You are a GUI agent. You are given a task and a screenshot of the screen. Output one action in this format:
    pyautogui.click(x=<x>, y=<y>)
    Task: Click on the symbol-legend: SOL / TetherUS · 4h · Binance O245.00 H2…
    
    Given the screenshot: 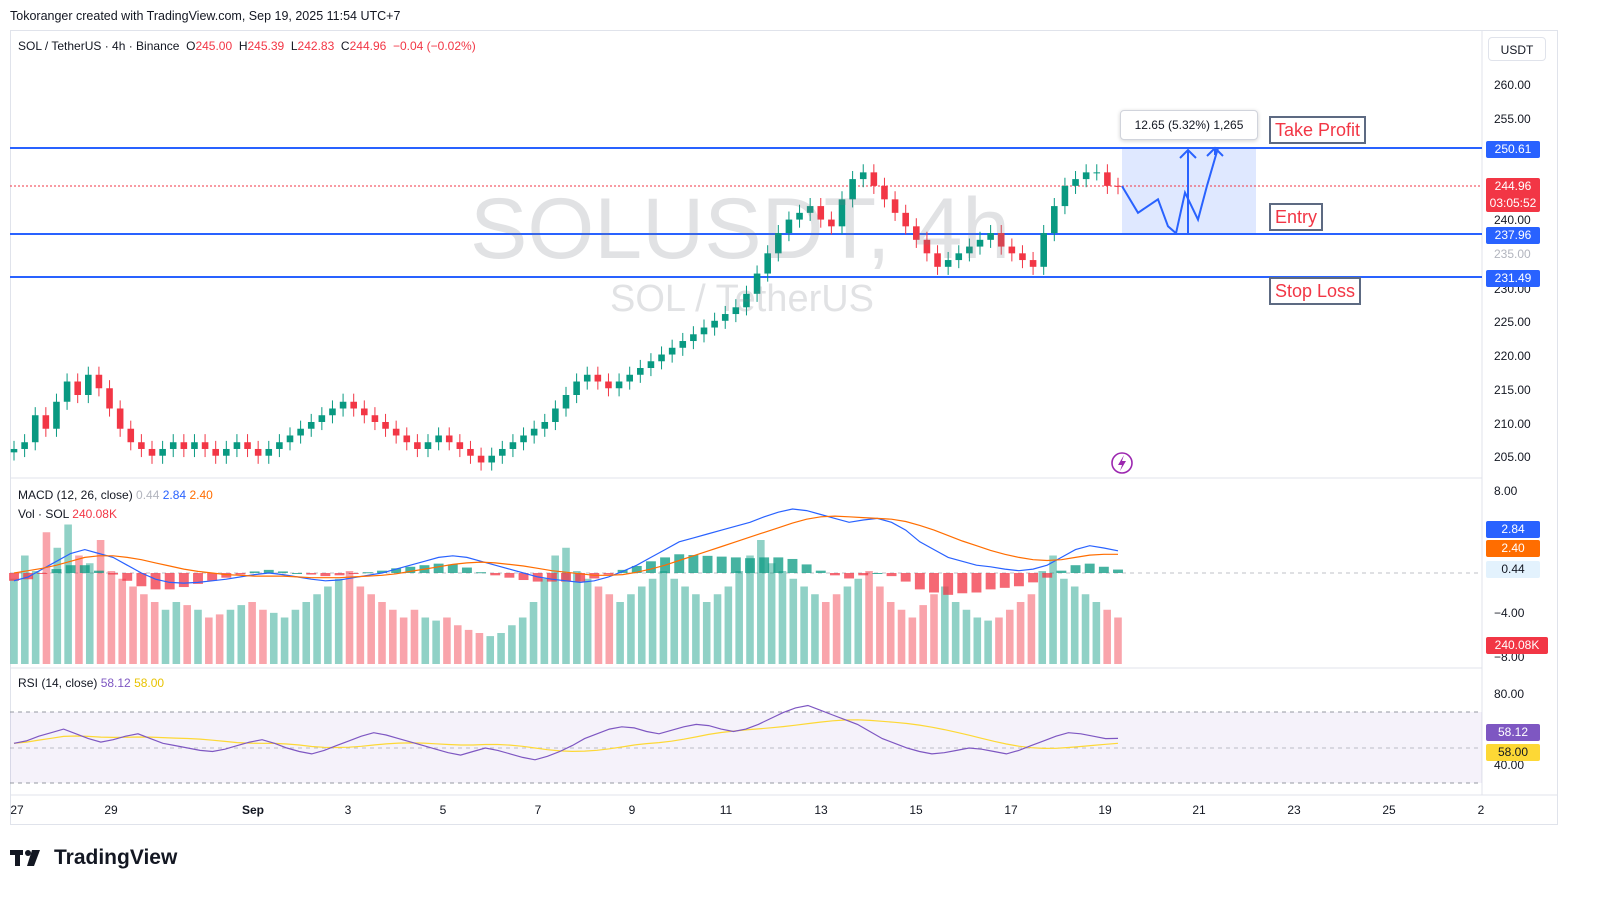 What is the action you would take?
    pyautogui.click(x=247, y=46)
    